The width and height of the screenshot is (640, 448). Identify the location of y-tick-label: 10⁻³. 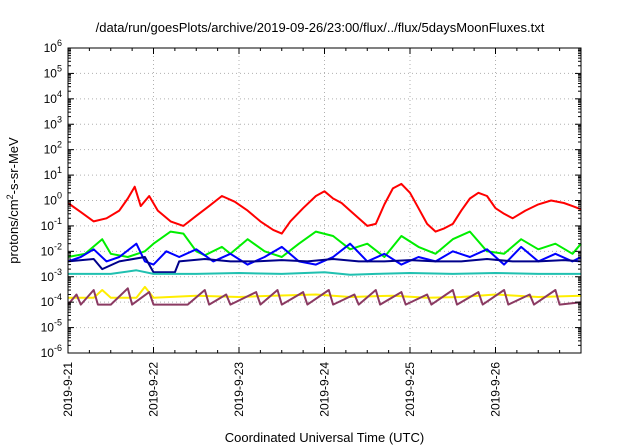
(51, 275).